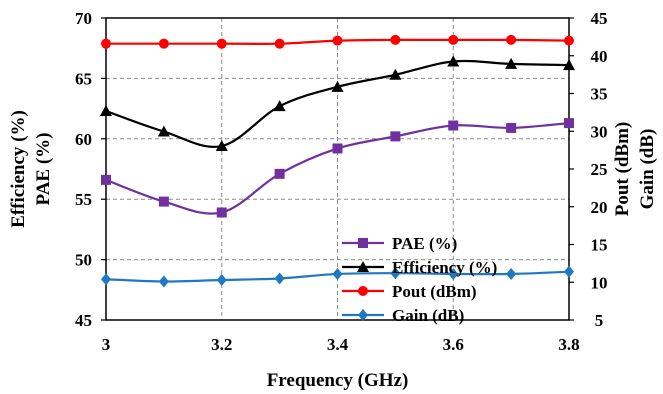 The image size is (663, 394). I want to click on series-gain-db, so click(337, 276).